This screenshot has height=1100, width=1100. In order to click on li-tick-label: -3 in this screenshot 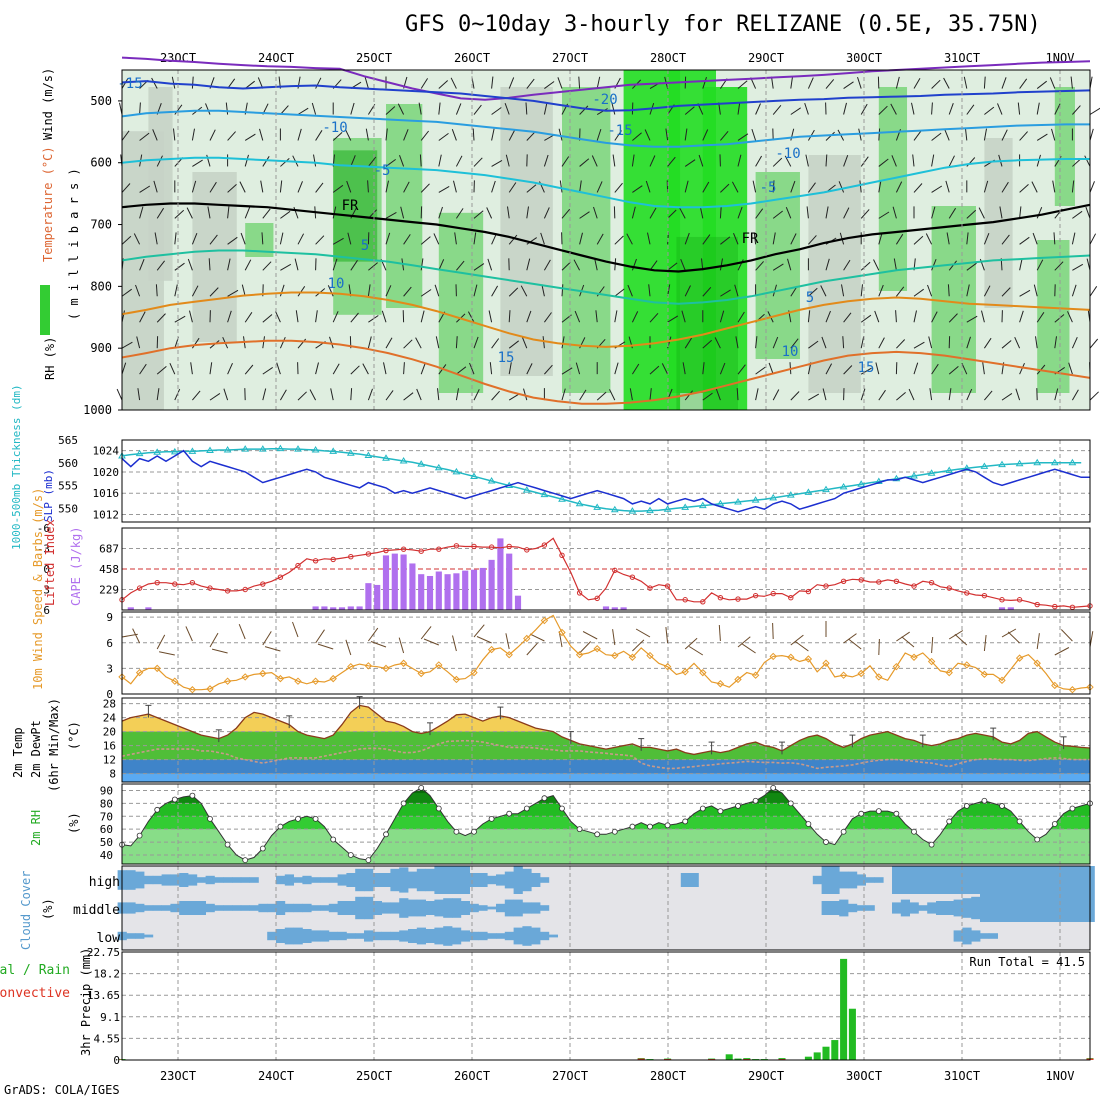, I will do `click(43, 549)`.